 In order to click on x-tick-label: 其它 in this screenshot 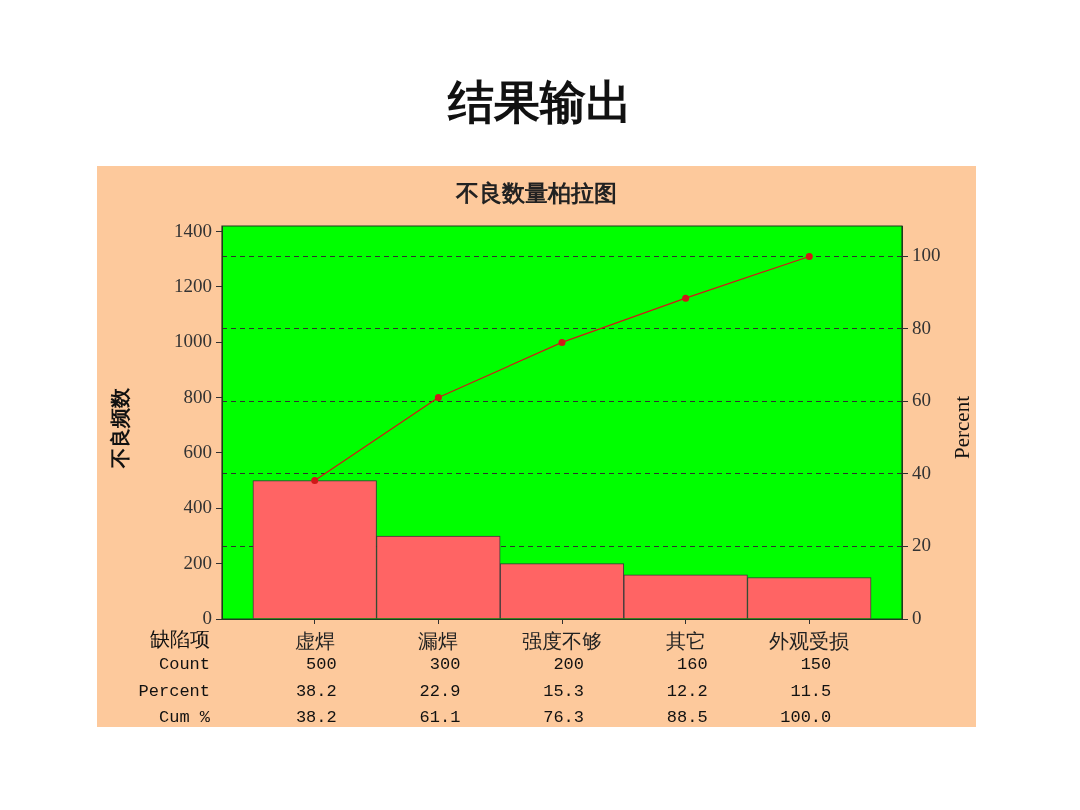, I will do `click(685, 641)`.